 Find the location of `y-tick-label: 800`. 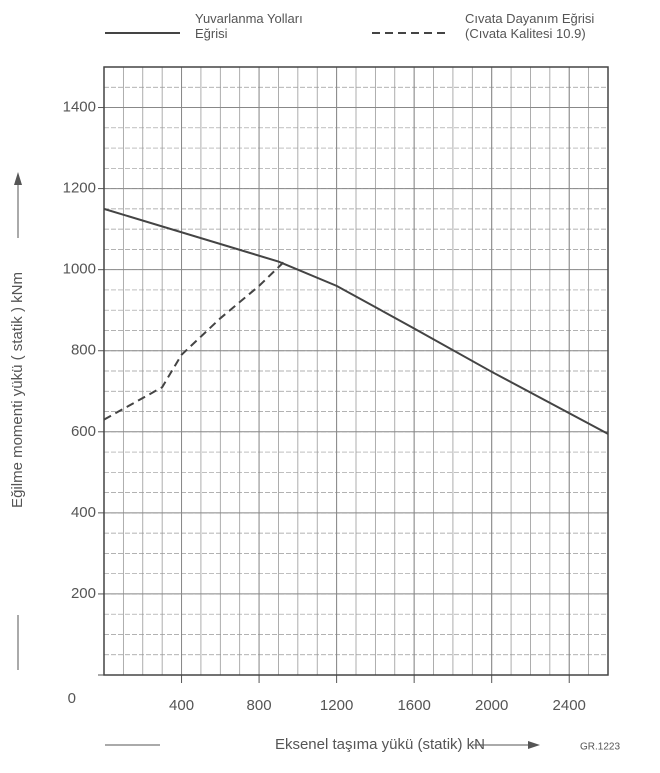

y-tick-label: 800 is located at coordinates (83, 350).